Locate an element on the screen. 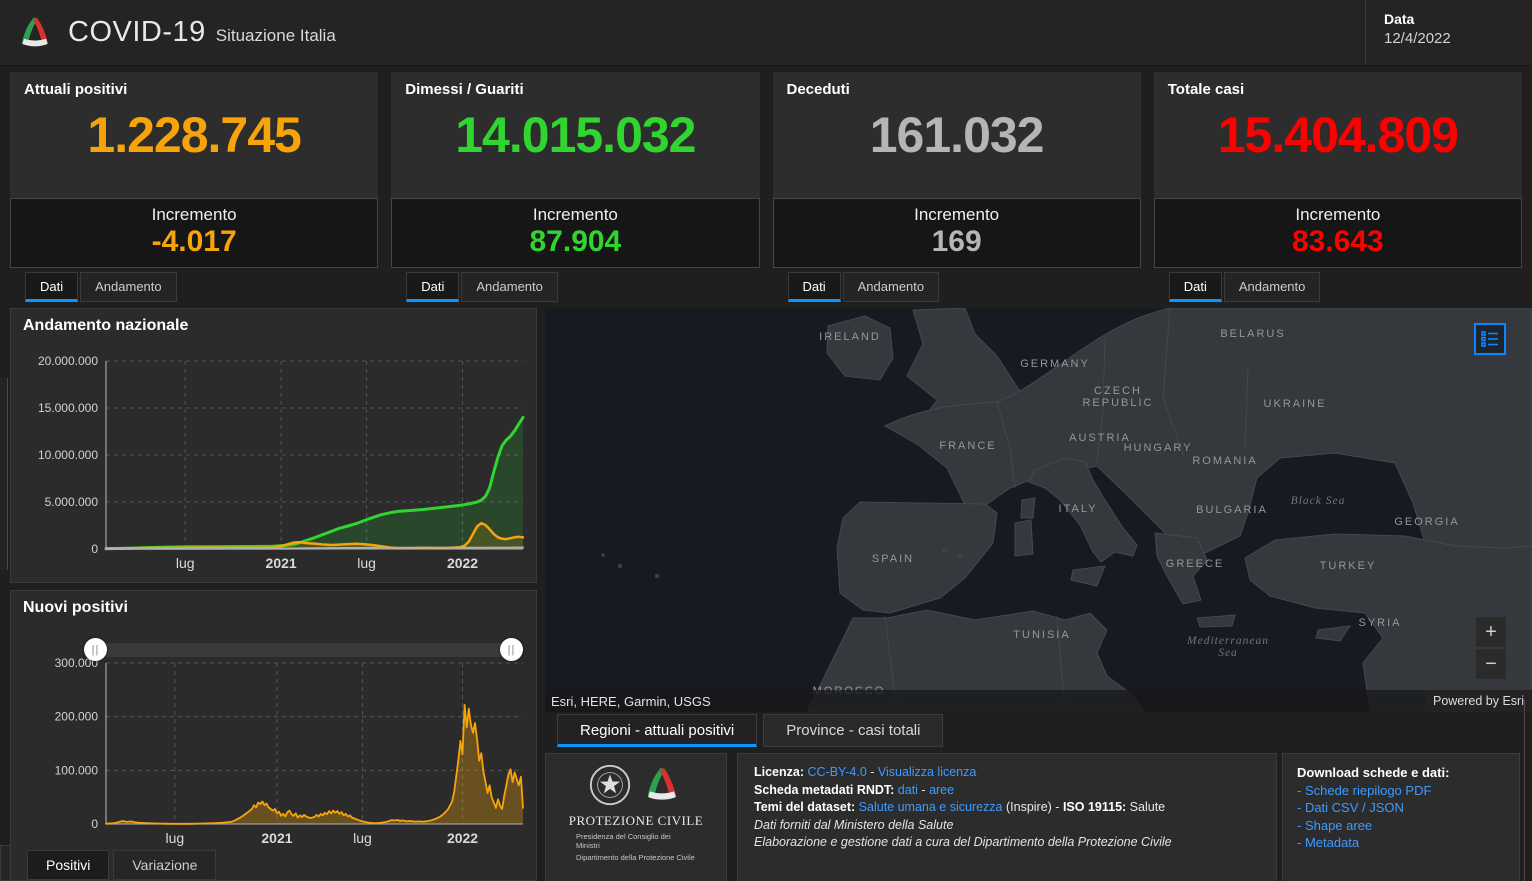 The image size is (1532, 881). zoom-in-button: + is located at coordinates (1491, 632).